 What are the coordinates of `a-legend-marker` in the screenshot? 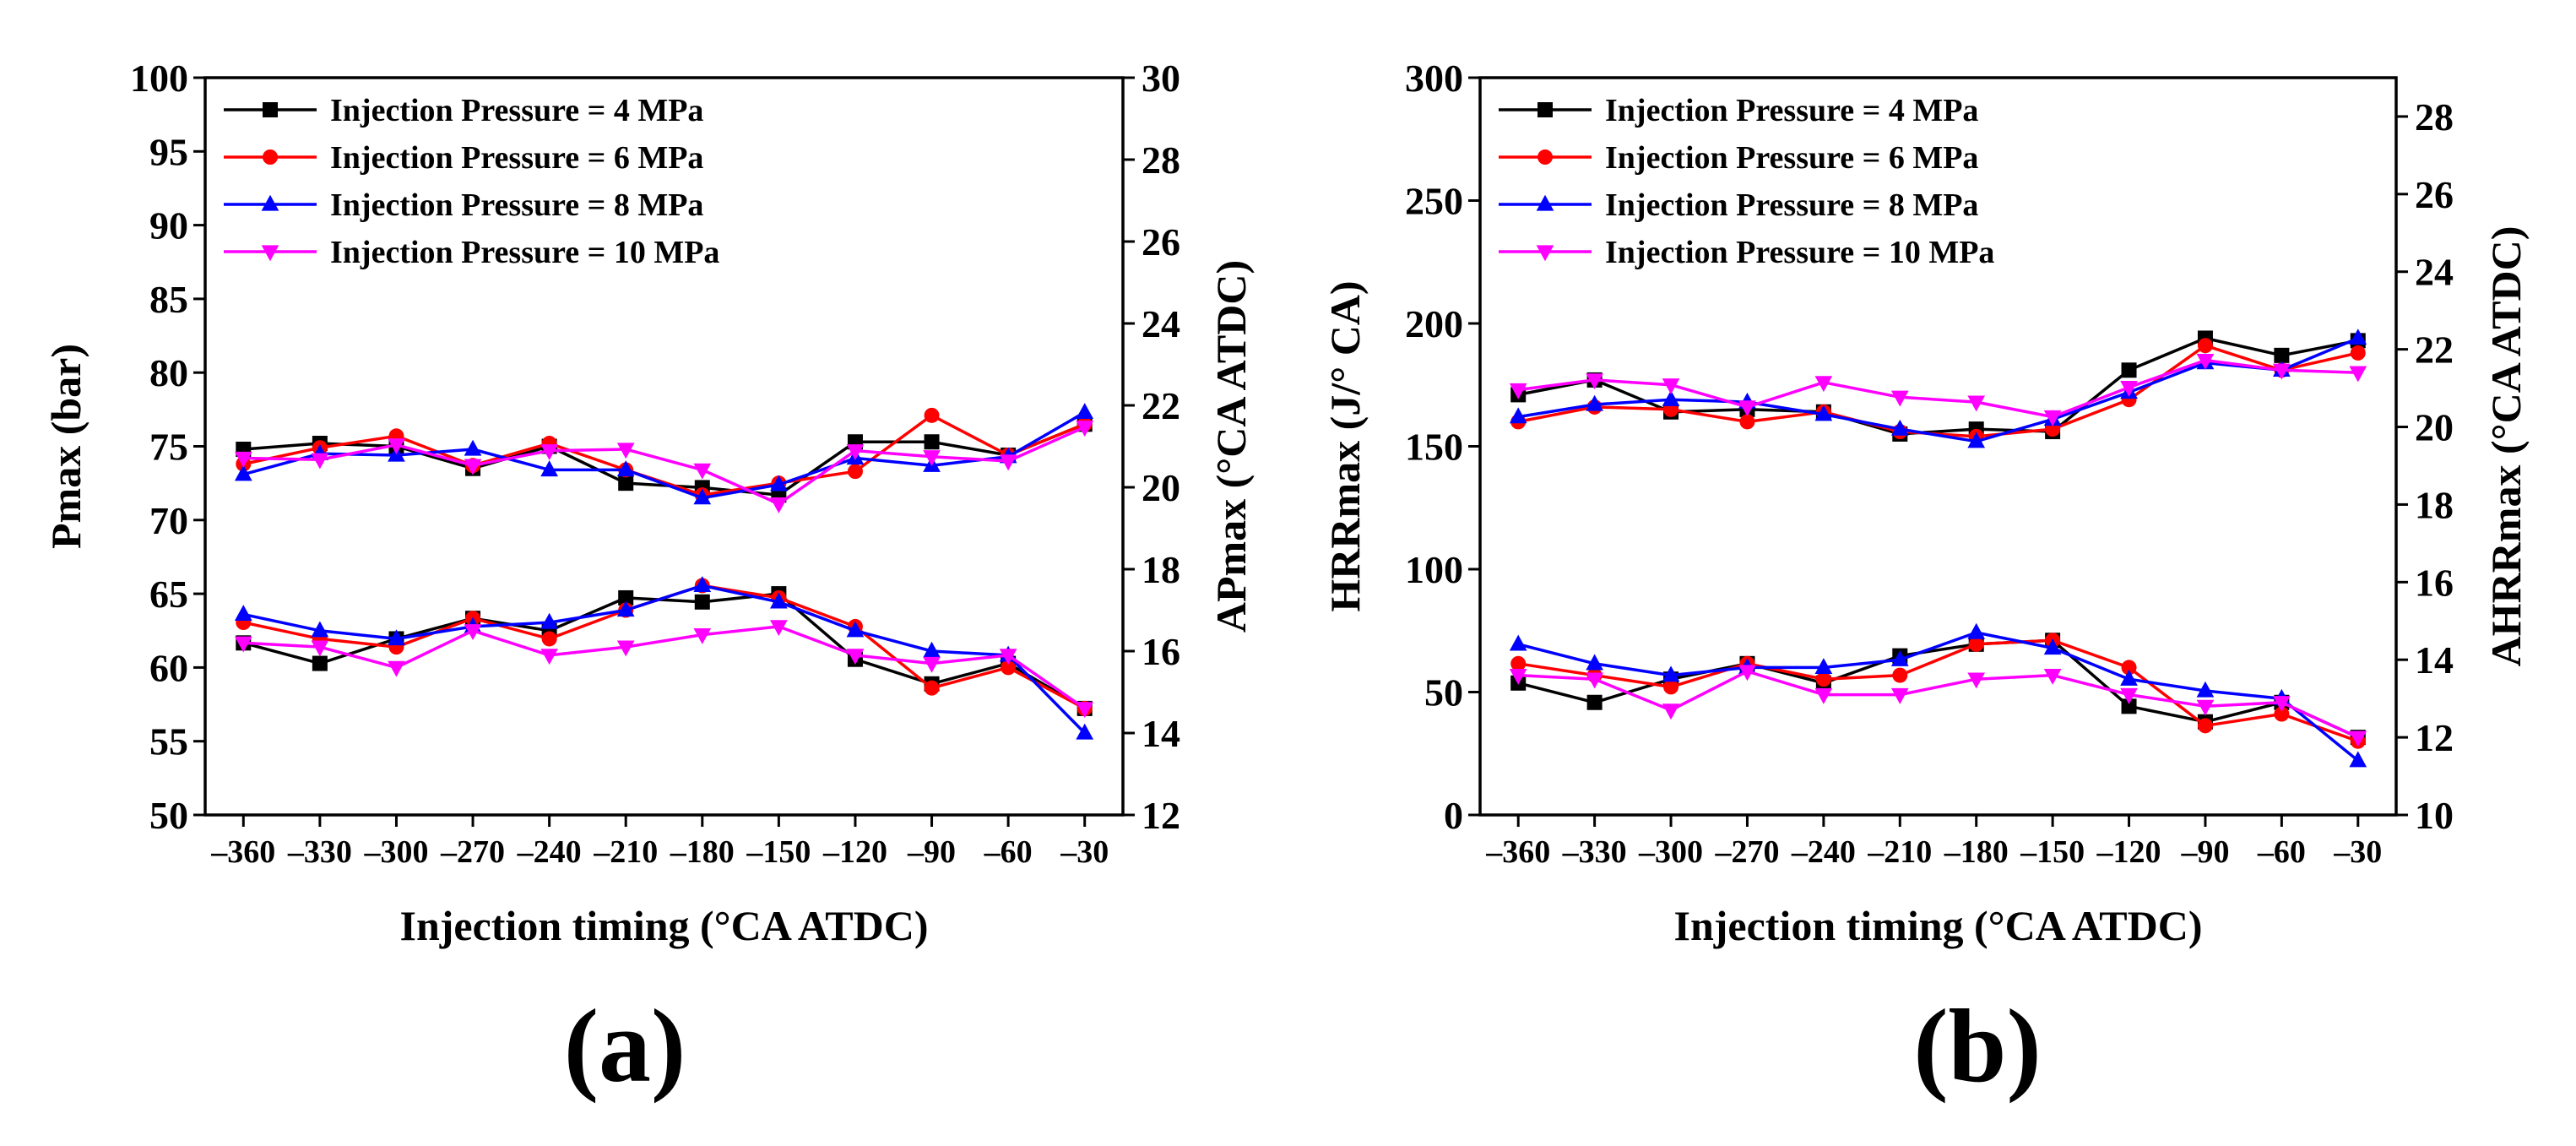 It's located at (270, 202).